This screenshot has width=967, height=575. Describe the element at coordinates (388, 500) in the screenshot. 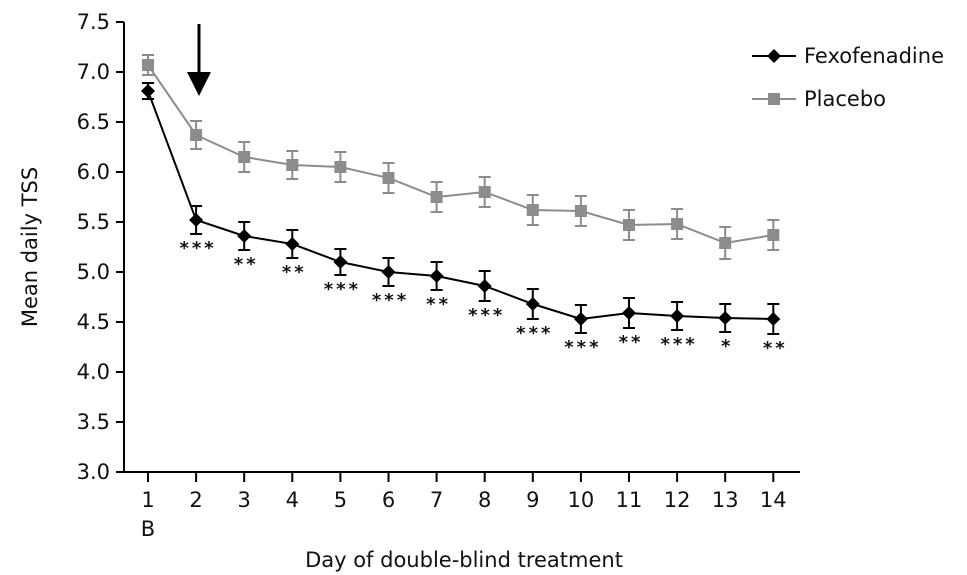

I see `x-tick-label: 6` at that location.